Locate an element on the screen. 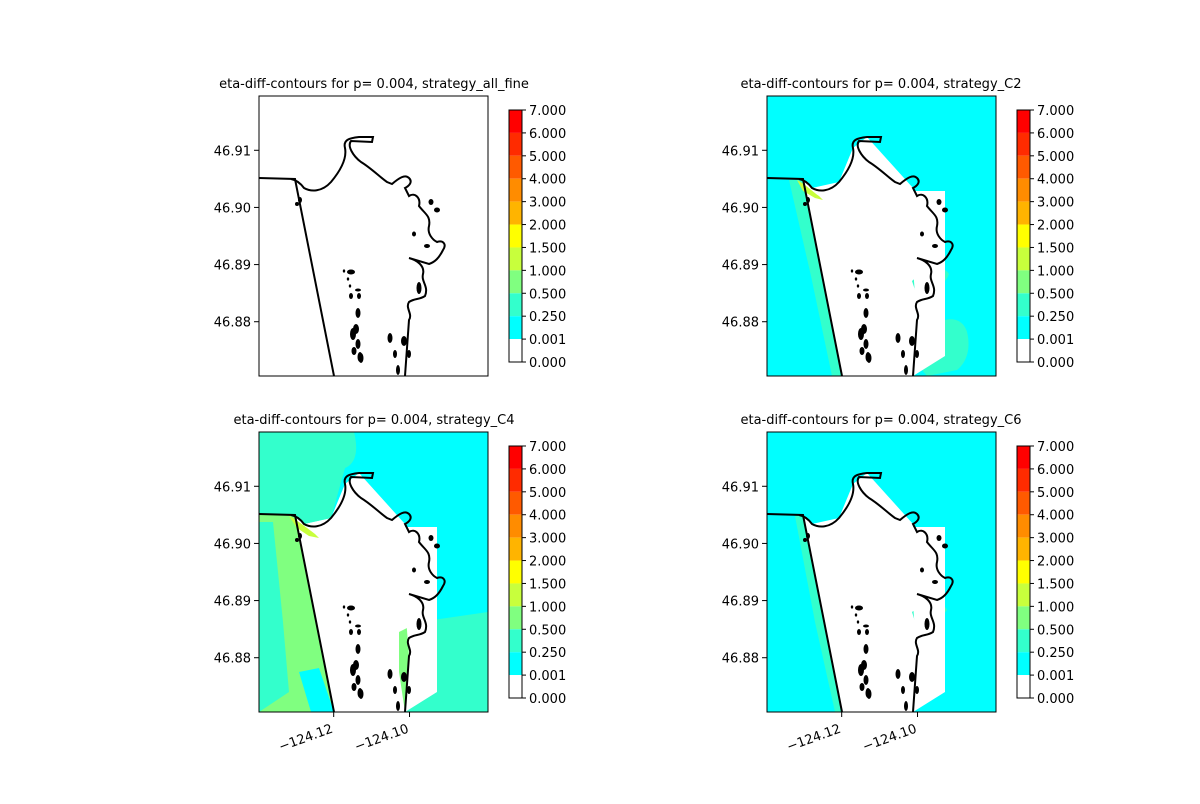  colorbar-label: 3.000 is located at coordinates (1055, 539).